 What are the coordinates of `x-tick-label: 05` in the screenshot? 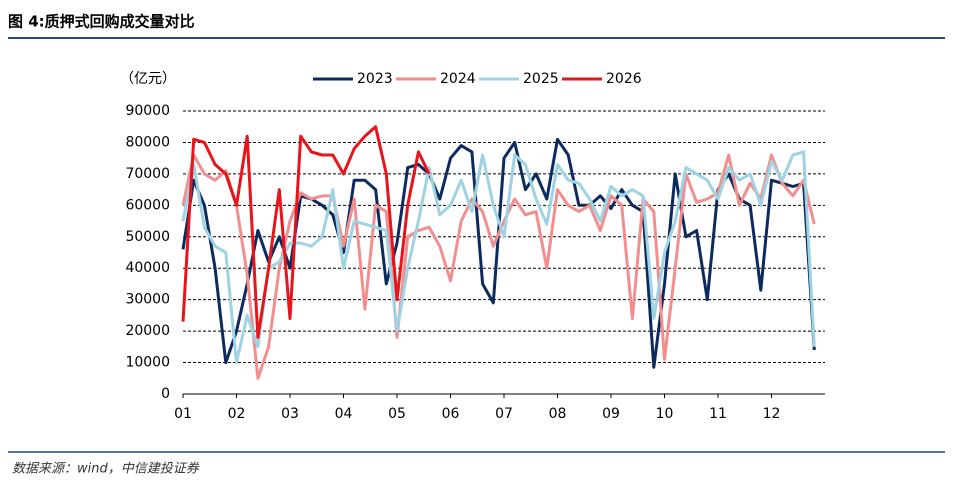 It's located at (397, 414).